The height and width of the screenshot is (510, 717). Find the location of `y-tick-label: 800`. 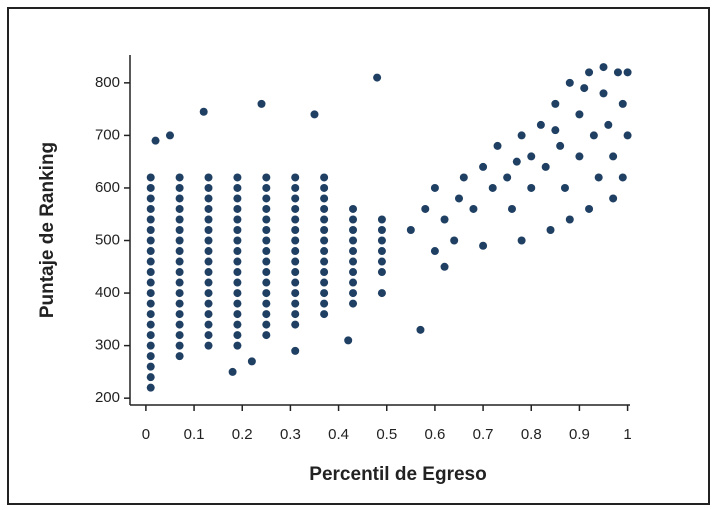

y-tick-label: 800 is located at coordinates (107, 82).